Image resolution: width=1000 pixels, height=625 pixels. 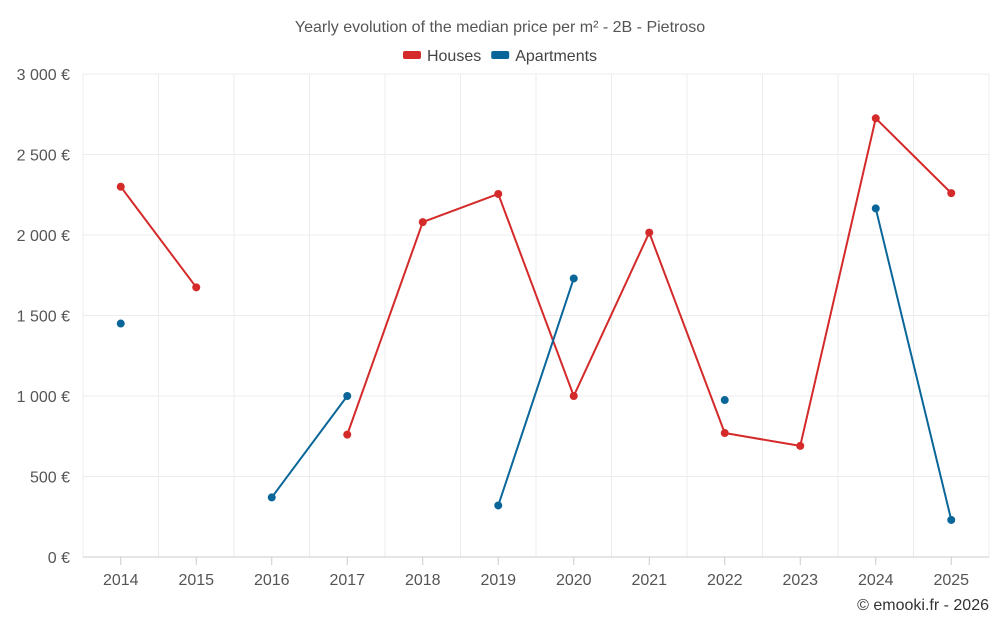 What do you see at coordinates (347, 580) in the screenshot?
I see `x-tick-label: 2017` at bounding box center [347, 580].